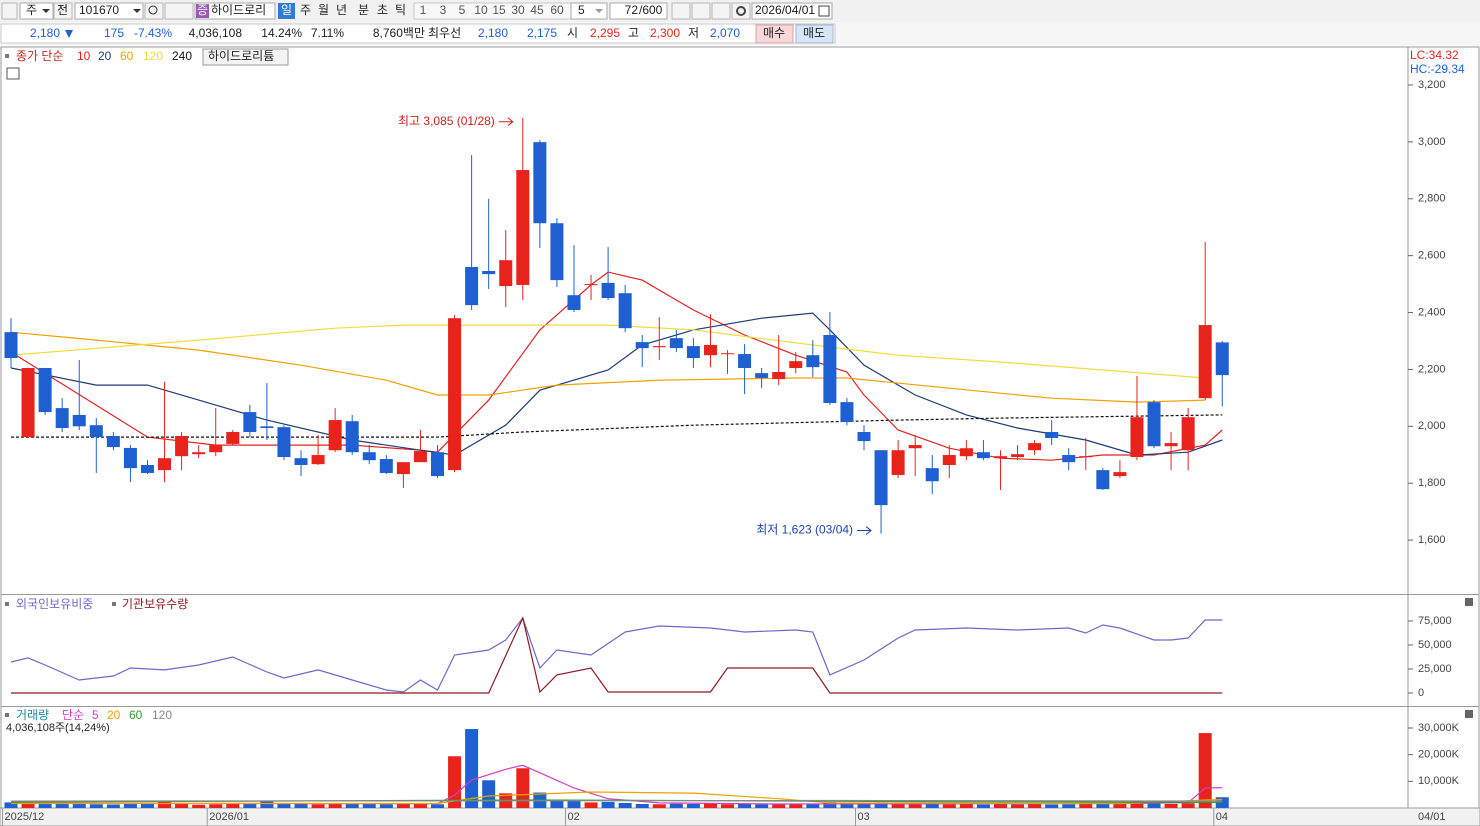 The image size is (1480, 826). I want to click on high: 2,300, so click(665, 33).